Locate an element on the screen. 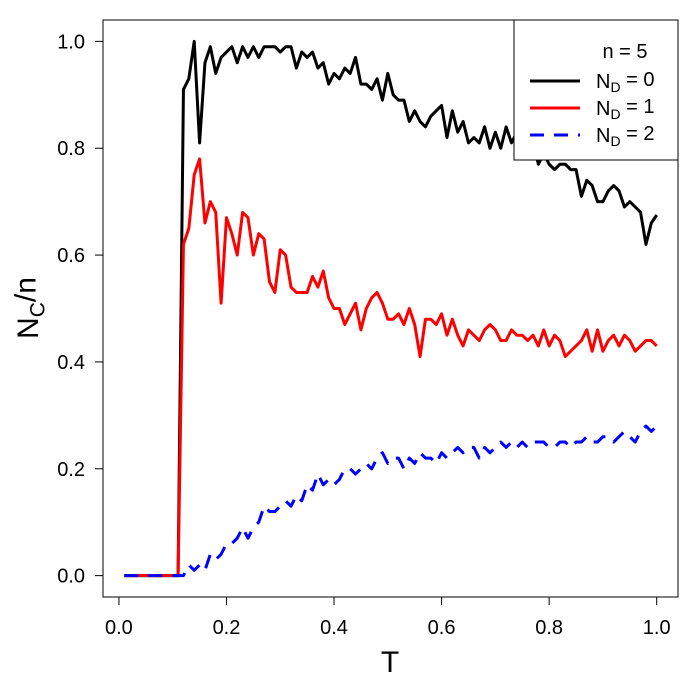 The width and height of the screenshot is (700, 700). x-tick-label: 0.6 is located at coordinates (442, 628).